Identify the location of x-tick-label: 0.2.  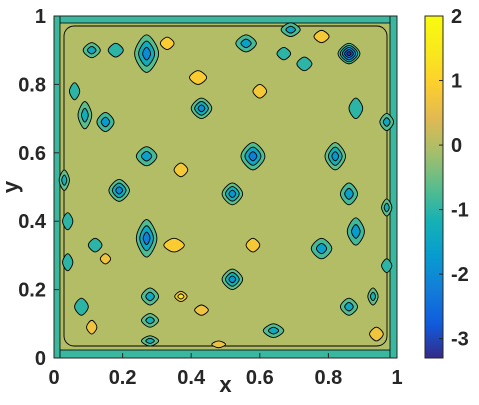
(123, 378).